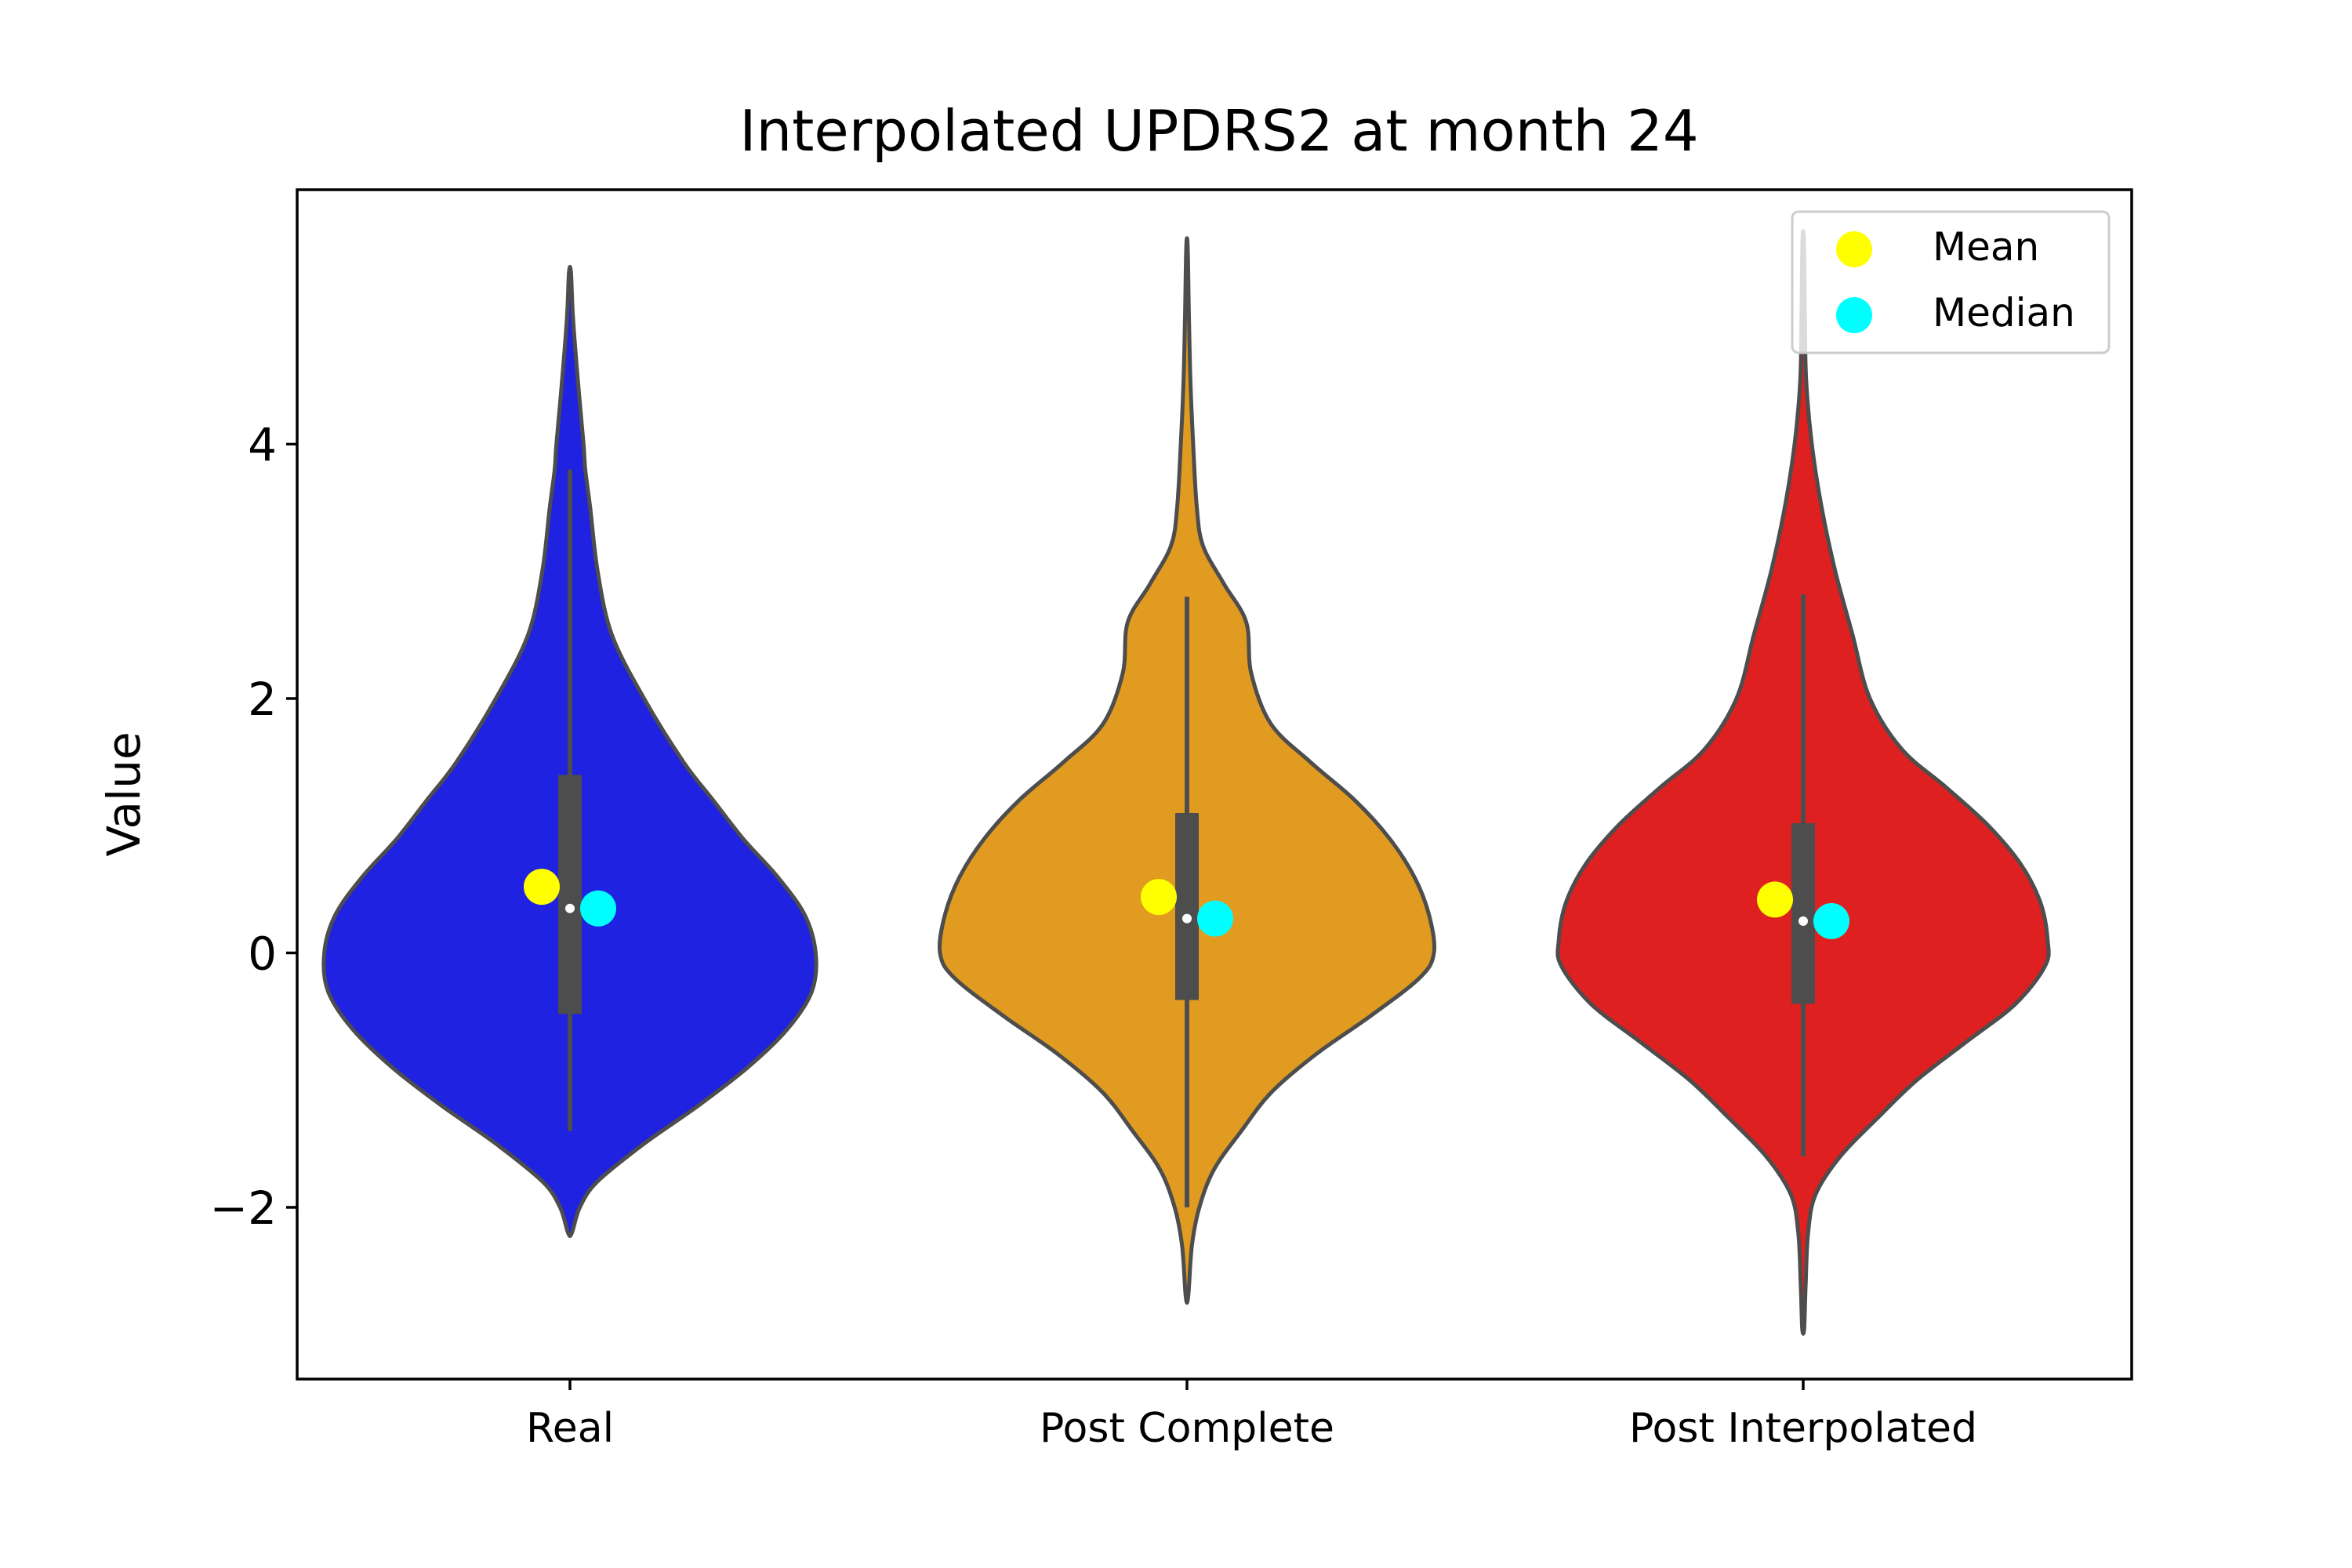 This screenshot has width=2352, height=1568. What do you see at coordinates (1218, 131) in the screenshot?
I see `chart-title: Interpolated UPDRS2 at month 24` at bounding box center [1218, 131].